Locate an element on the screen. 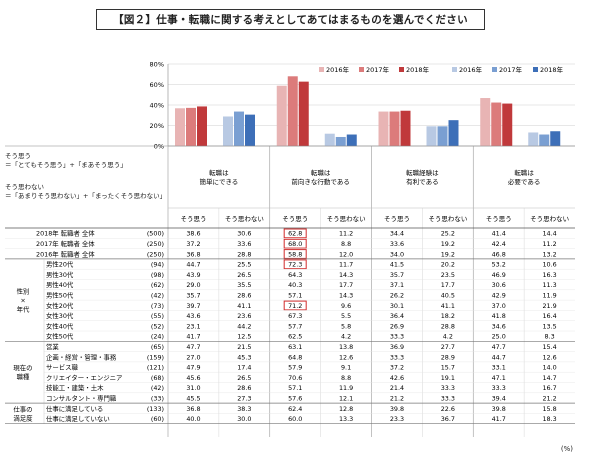 This screenshot has height=457, width=590. cell-value: 45.5 is located at coordinates (193, 399).